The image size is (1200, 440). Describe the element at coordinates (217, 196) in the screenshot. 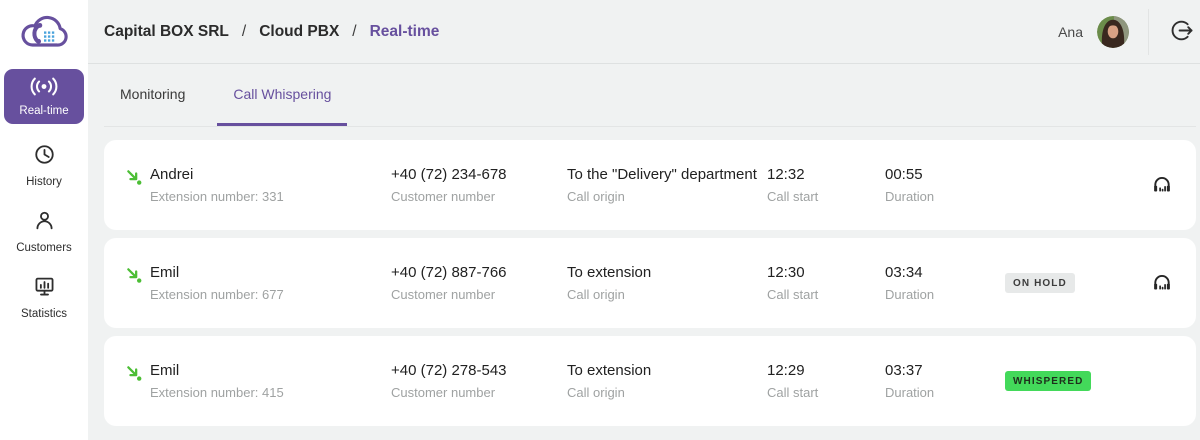

I see `extension-number: Extension number: 331` at that location.